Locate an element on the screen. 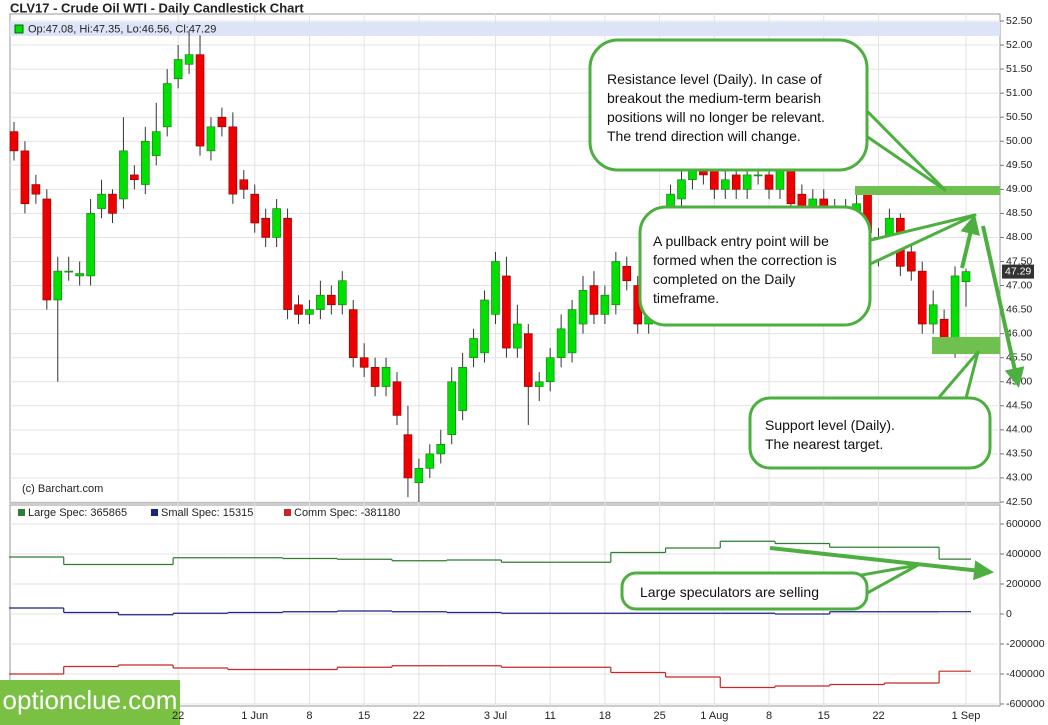 The width and height of the screenshot is (1048, 725). annotation-line: positions will no longer be relevant. is located at coordinates (716, 117).